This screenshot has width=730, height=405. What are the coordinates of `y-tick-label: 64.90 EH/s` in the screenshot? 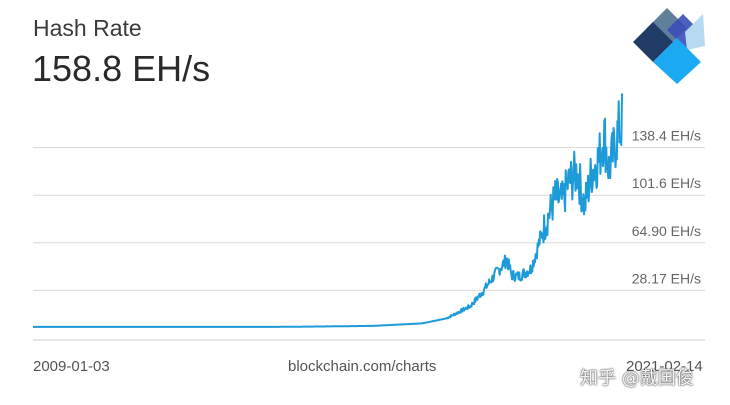 It's located at (666, 231).